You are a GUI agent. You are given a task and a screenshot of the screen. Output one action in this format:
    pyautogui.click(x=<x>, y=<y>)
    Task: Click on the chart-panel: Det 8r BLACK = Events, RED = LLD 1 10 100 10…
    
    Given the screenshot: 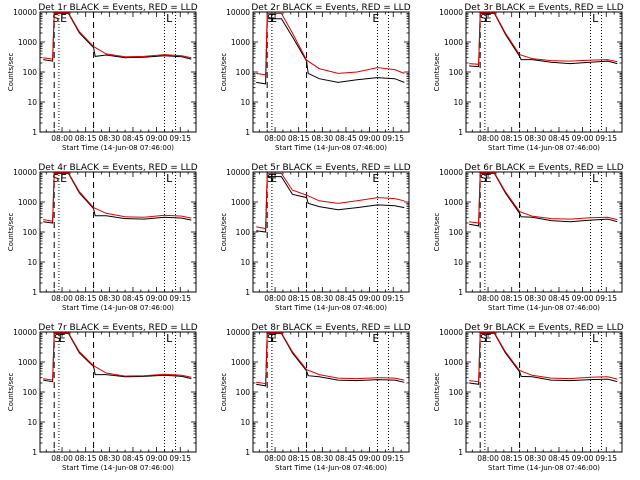 What is the action you would take?
    pyautogui.click(x=315, y=397)
    